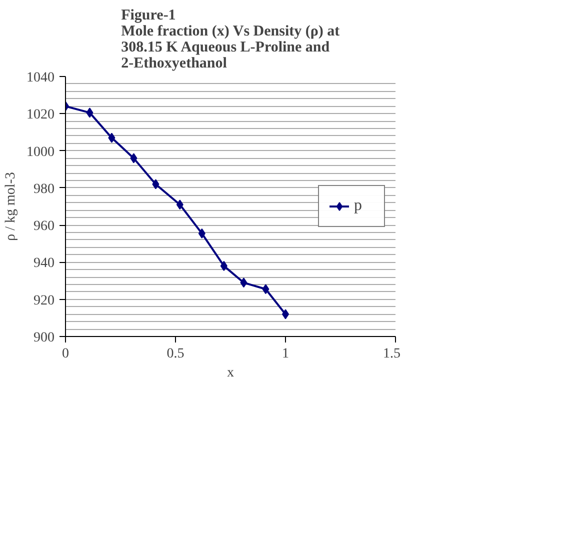 The width and height of the screenshot is (575, 560). What do you see at coordinates (44, 264) in the screenshot?
I see `y-tick-label: 940` at bounding box center [44, 264].